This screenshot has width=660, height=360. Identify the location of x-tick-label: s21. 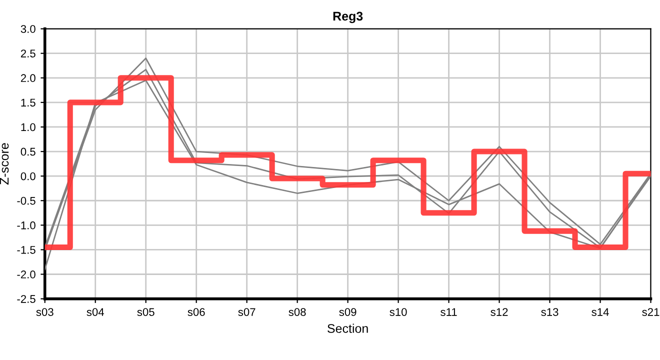
(651, 312).